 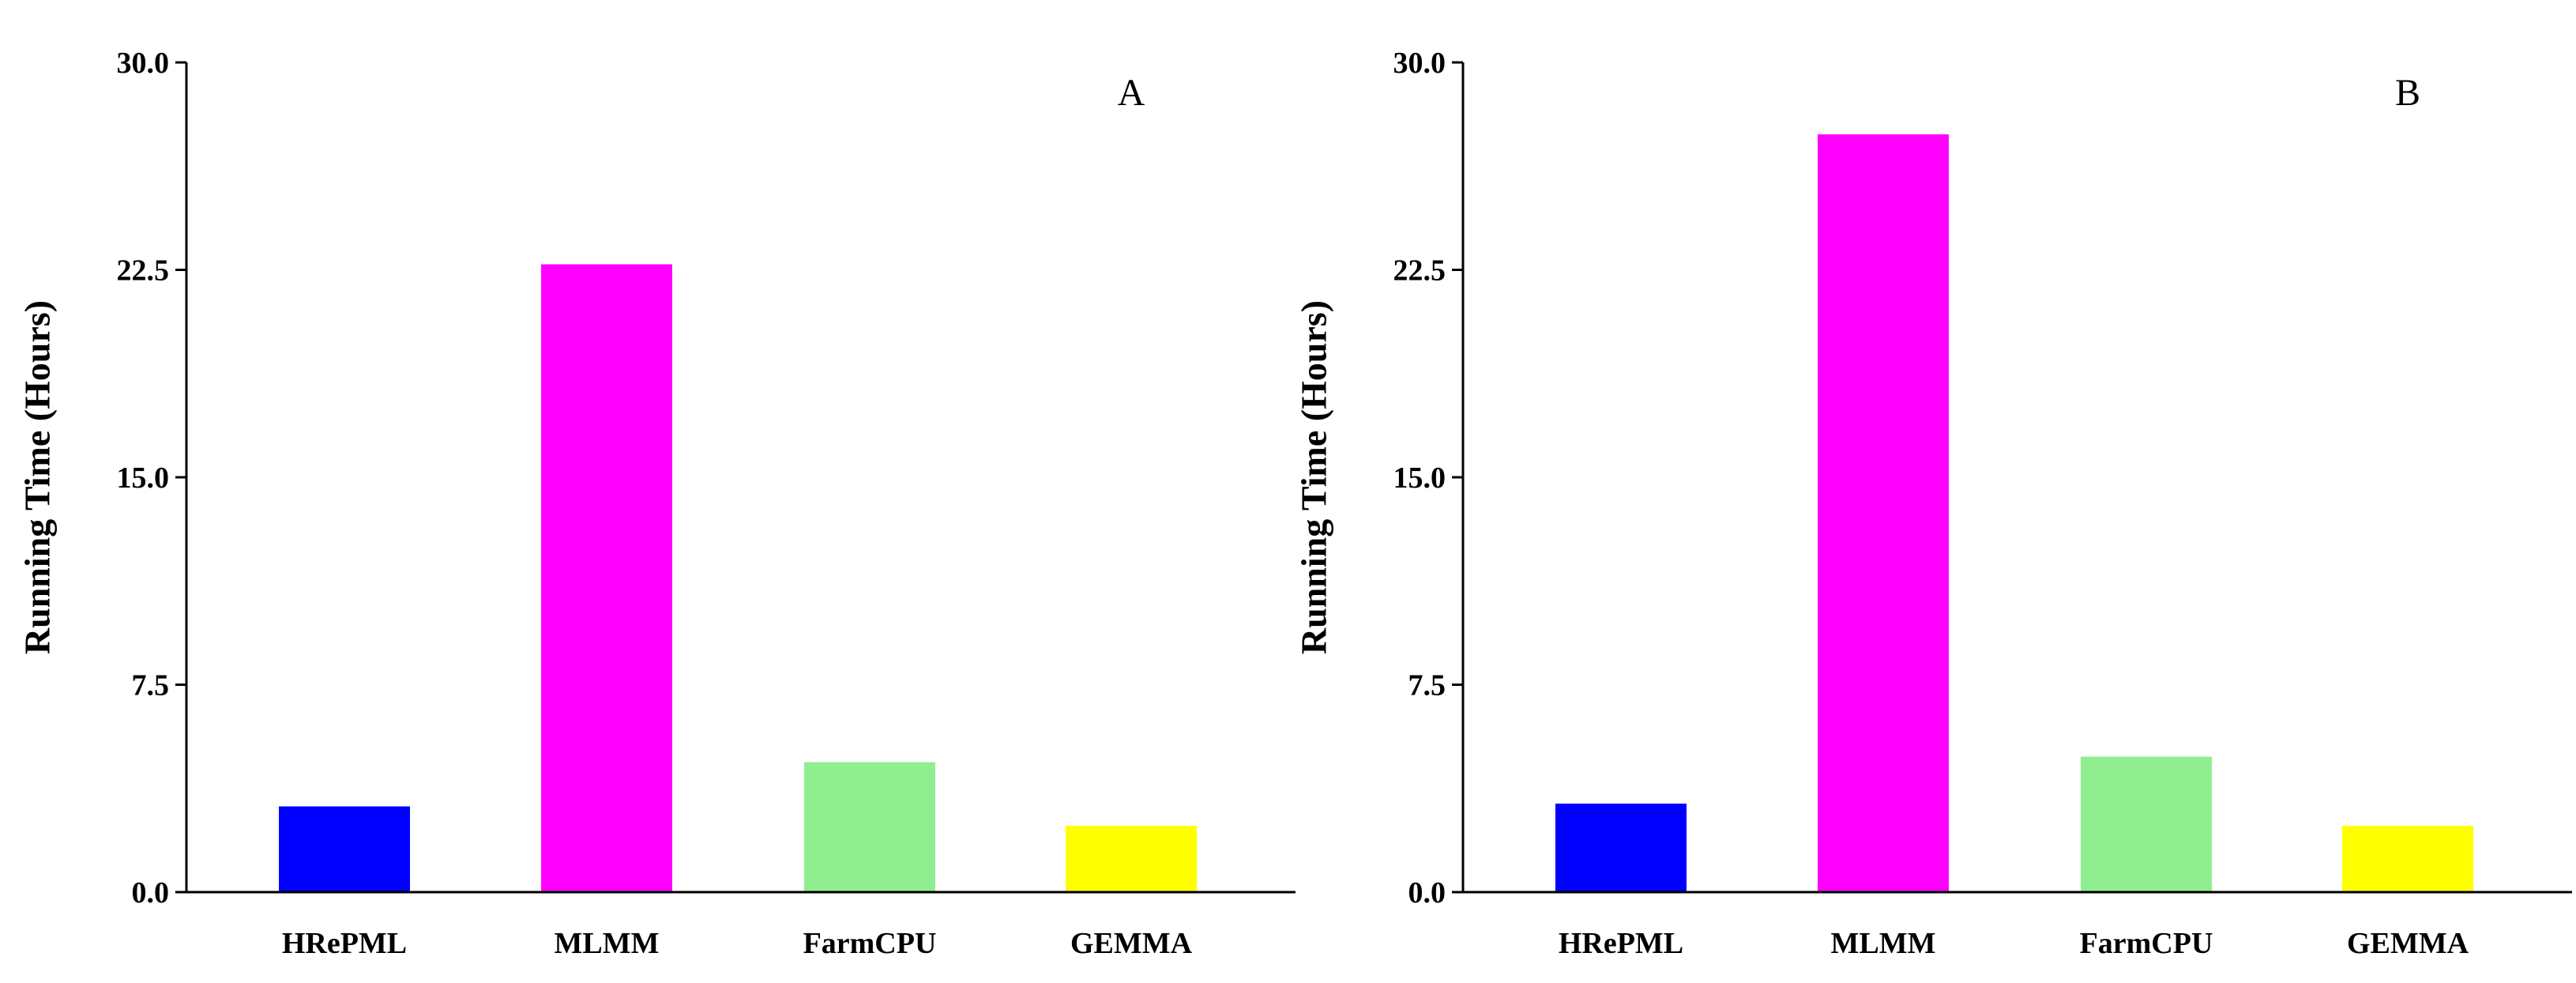 I want to click on panel-label: B, so click(x=2408, y=93).